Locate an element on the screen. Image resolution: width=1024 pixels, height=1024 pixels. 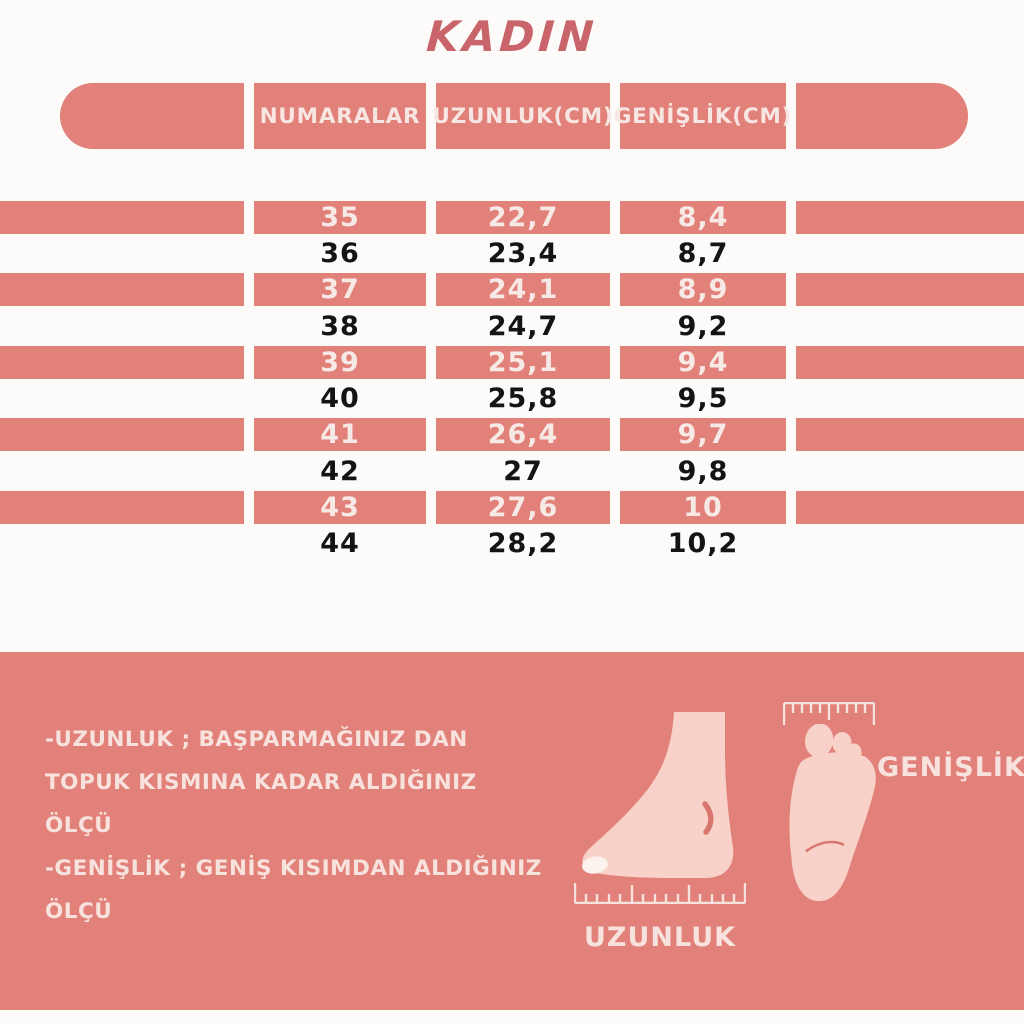
table-row: 37 24,1 8,9 is located at coordinates (512, 290).